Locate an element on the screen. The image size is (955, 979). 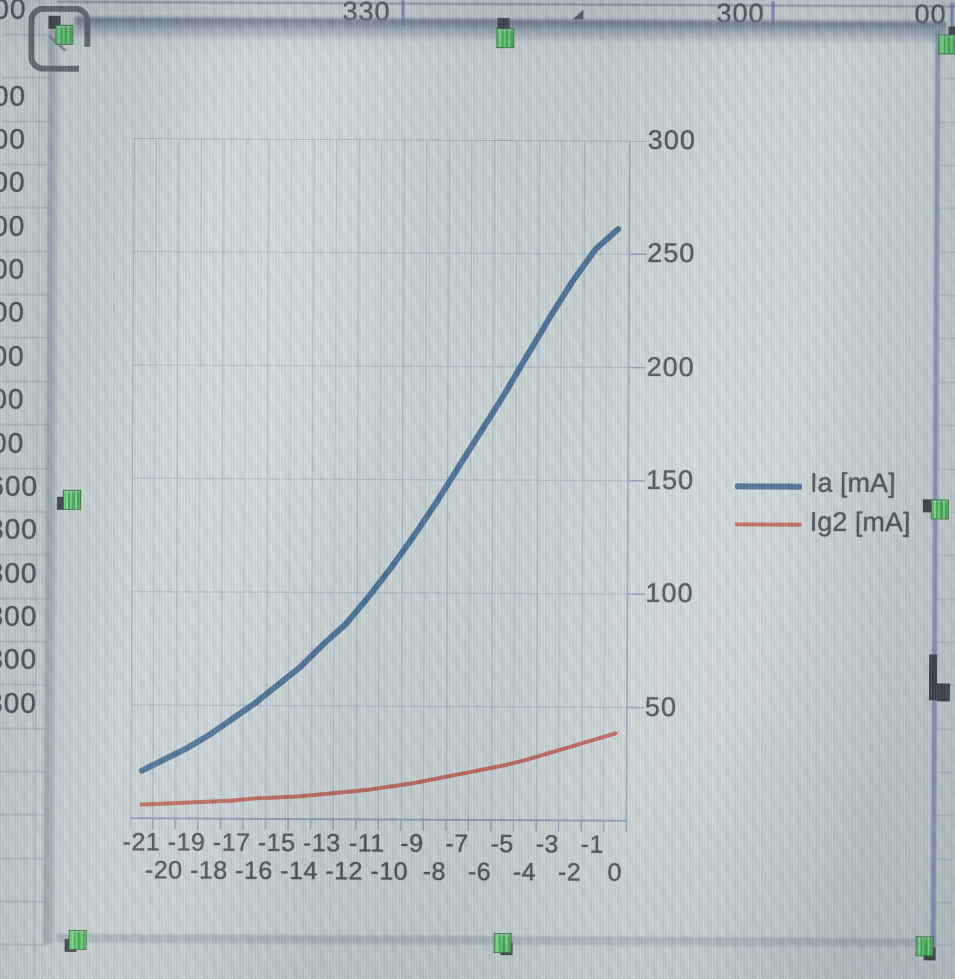
legend-item: Ia [mA] is located at coordinates (852, 483).